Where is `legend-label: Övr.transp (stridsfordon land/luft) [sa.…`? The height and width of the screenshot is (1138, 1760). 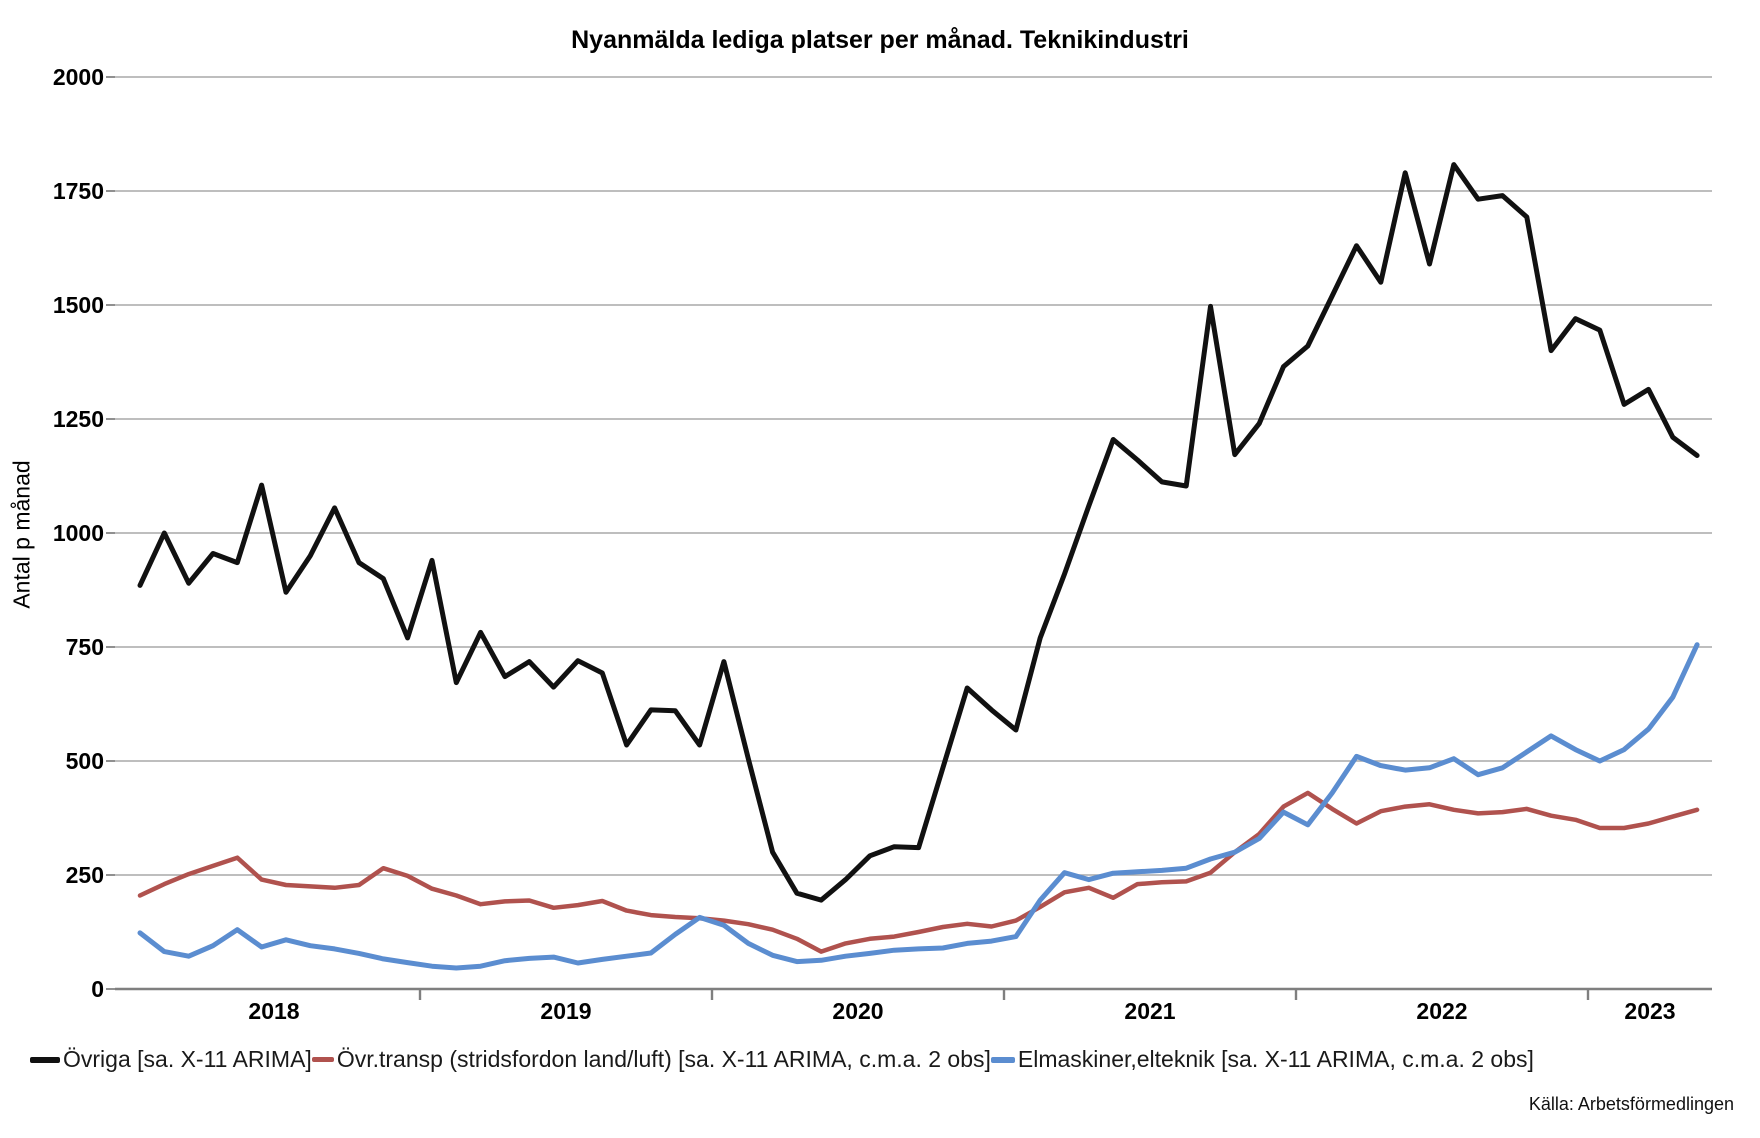 legend-label: Övr.transp (stridsfordon land/luft) [sa.… is located at coordinates (663, 1059).